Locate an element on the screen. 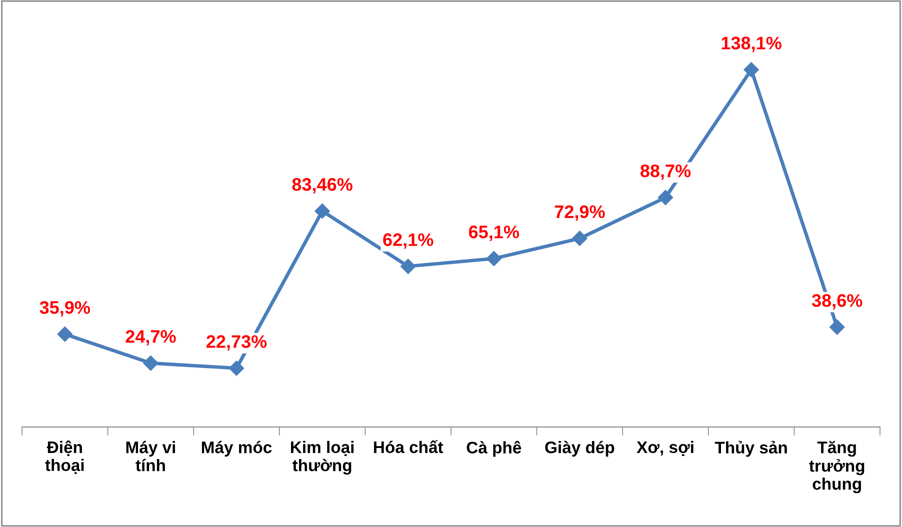 This screenshot has width=902, height=527. x-tick-label: Máy móc is located at coordinates (237, 448).